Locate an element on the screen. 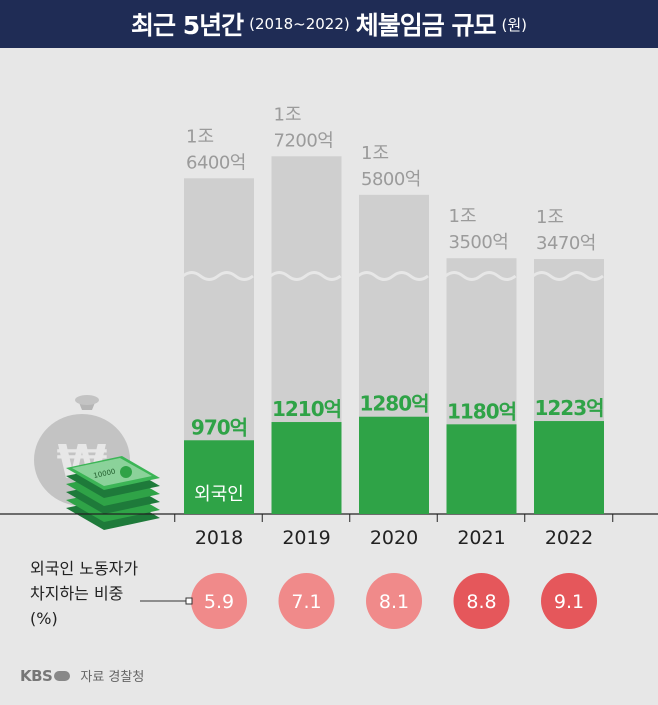 This screenshot has height=705, width=658. share-circles-group: 5.9 7.1 8.1 8.8 9.1 is located at coordinates (394, 601).